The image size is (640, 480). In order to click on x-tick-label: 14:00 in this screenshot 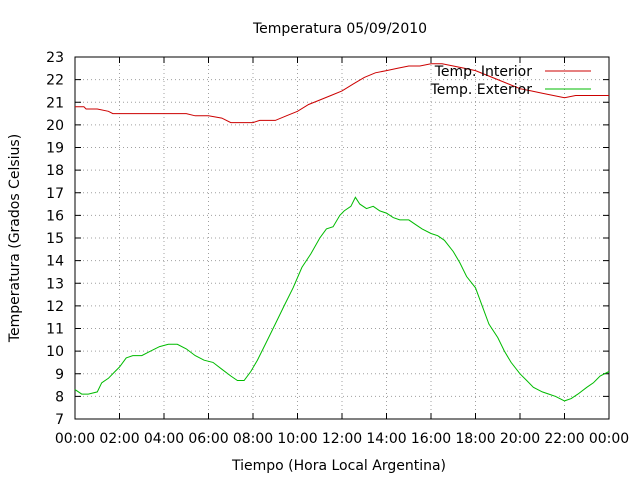, I will do `click(386, 439)`.